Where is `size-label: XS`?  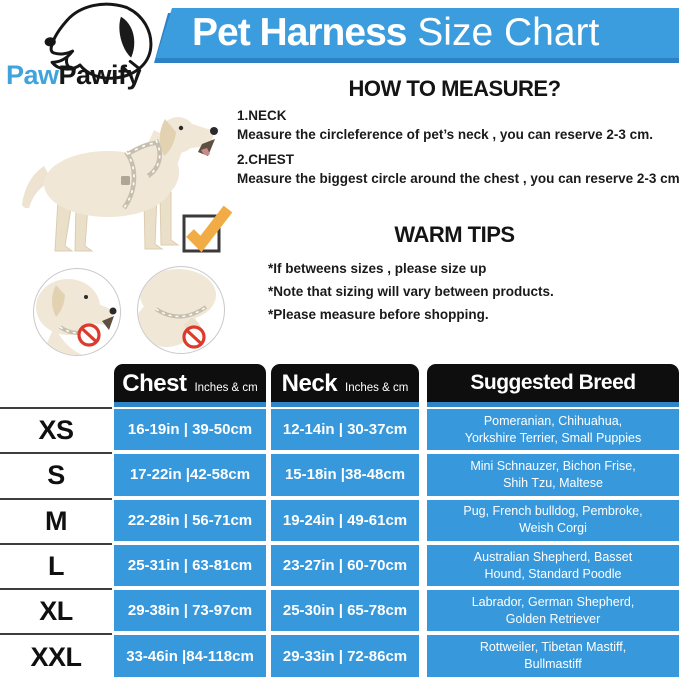 size-label: XS is located at coordinates (56, 429).